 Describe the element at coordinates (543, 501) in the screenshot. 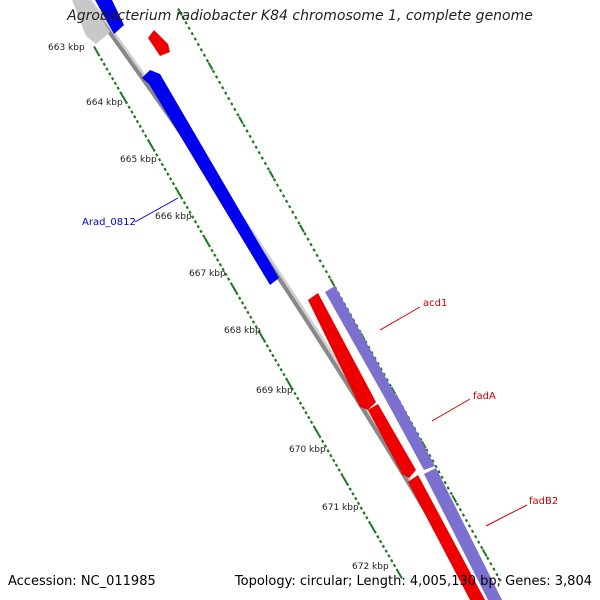

I see `gene-label-fadB2: fadB2` at that location.